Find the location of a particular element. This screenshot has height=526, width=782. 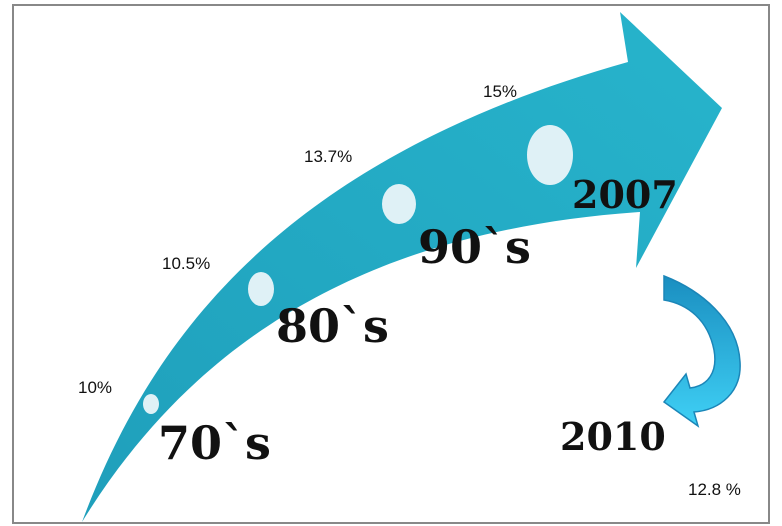

year-label-2010: 2010 is located at coordinates (613, 436).